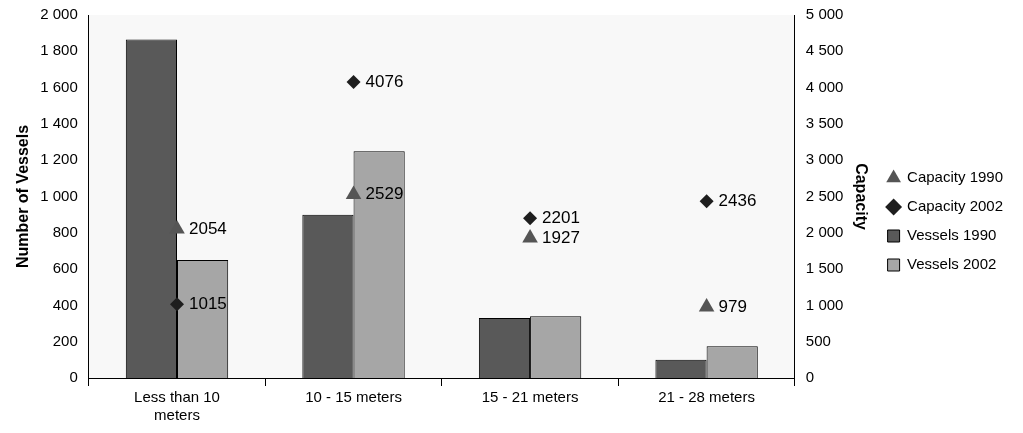  I want to click on y-tick-label: 600, so click(65, 268).